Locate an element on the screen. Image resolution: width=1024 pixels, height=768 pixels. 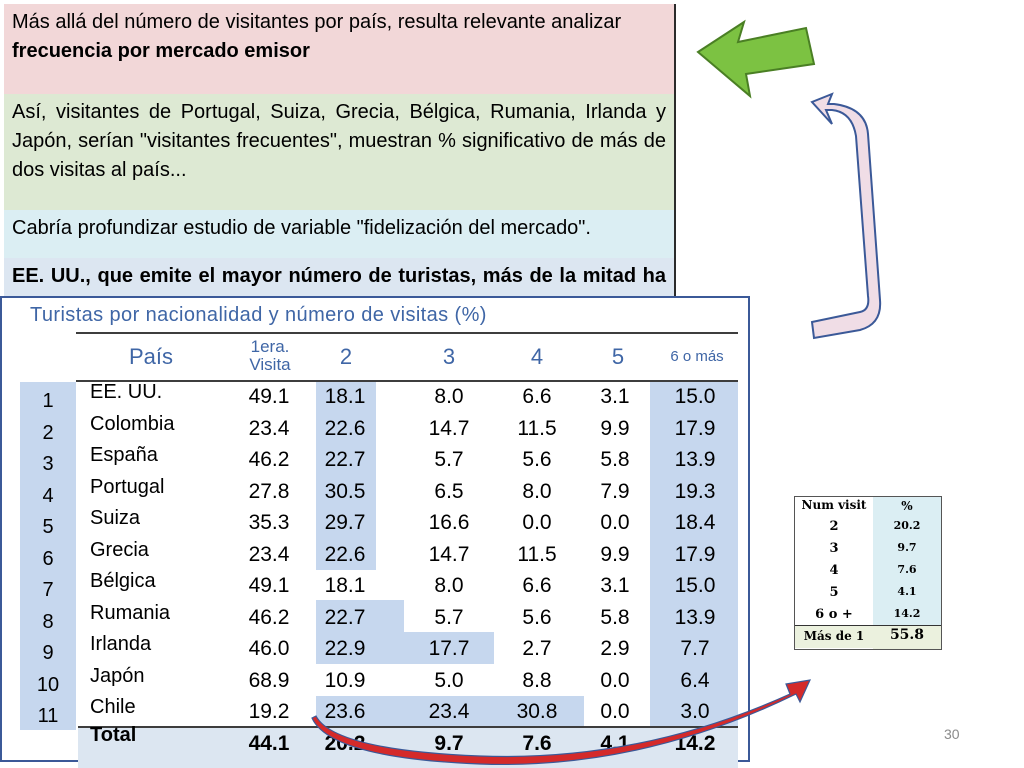
country-name: Bélgica is located at coordinates (123, 581).